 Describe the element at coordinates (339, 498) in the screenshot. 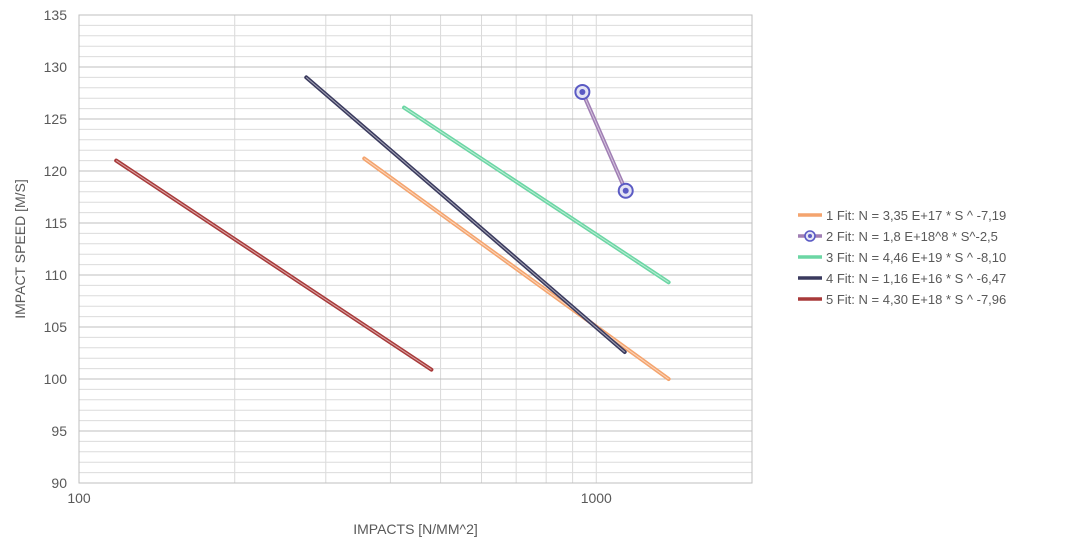

I see `x-axis-ticks: 100 1000` at that location.